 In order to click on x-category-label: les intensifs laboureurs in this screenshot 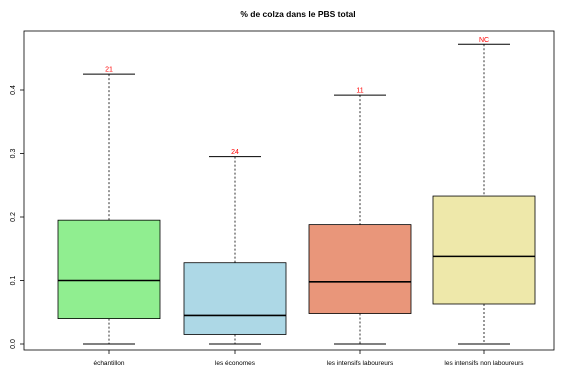, I will do `click(360, 363)`.